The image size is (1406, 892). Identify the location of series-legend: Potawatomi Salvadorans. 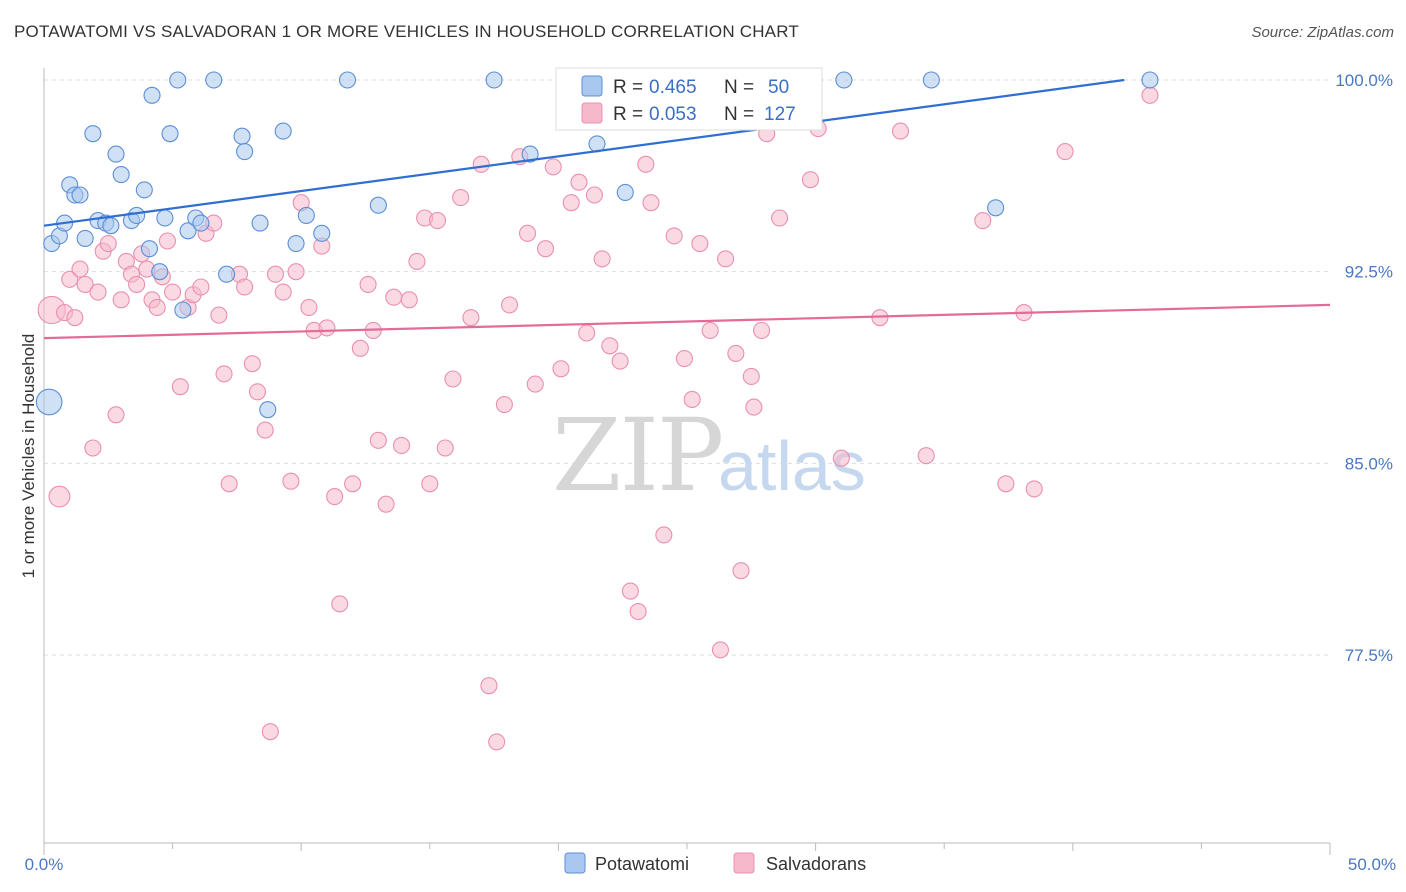
(715, 863).